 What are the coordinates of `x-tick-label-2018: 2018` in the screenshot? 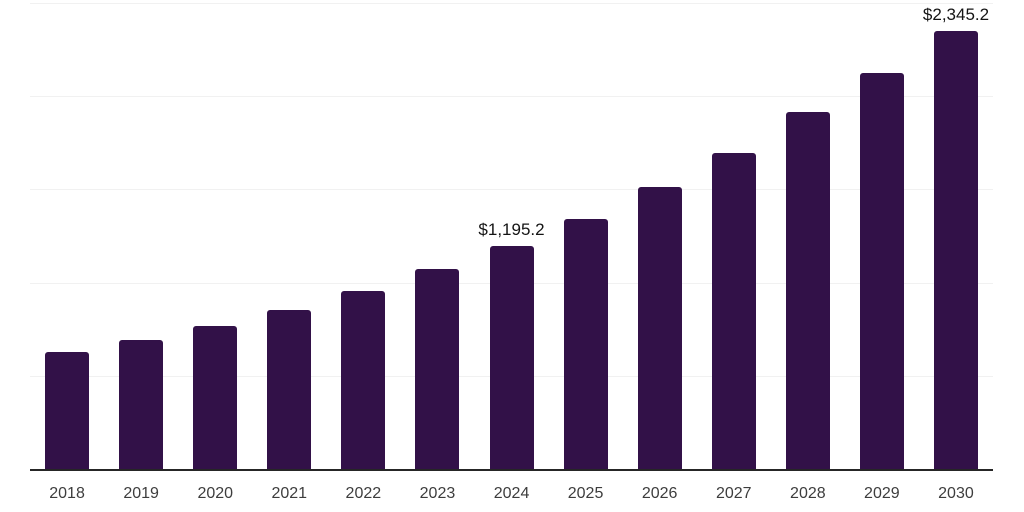 It's located at (67, 493).